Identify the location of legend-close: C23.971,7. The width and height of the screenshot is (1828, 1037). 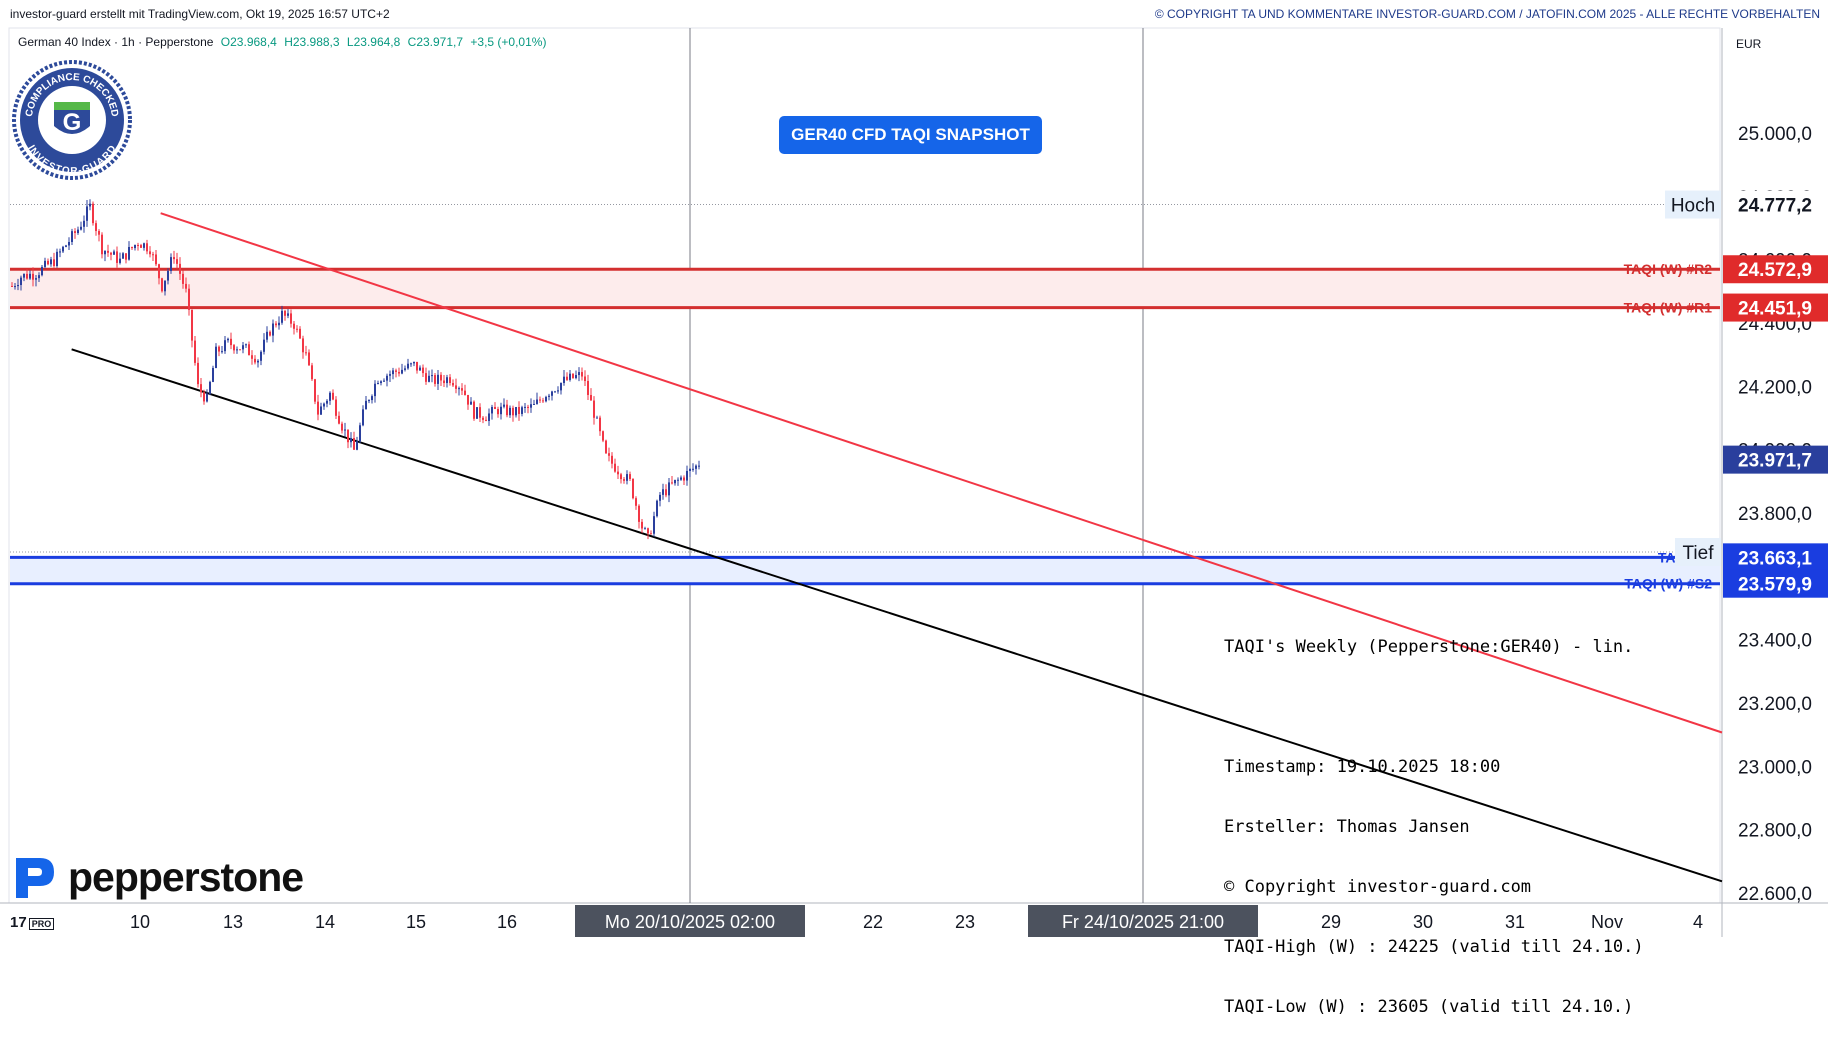
(435, 42).